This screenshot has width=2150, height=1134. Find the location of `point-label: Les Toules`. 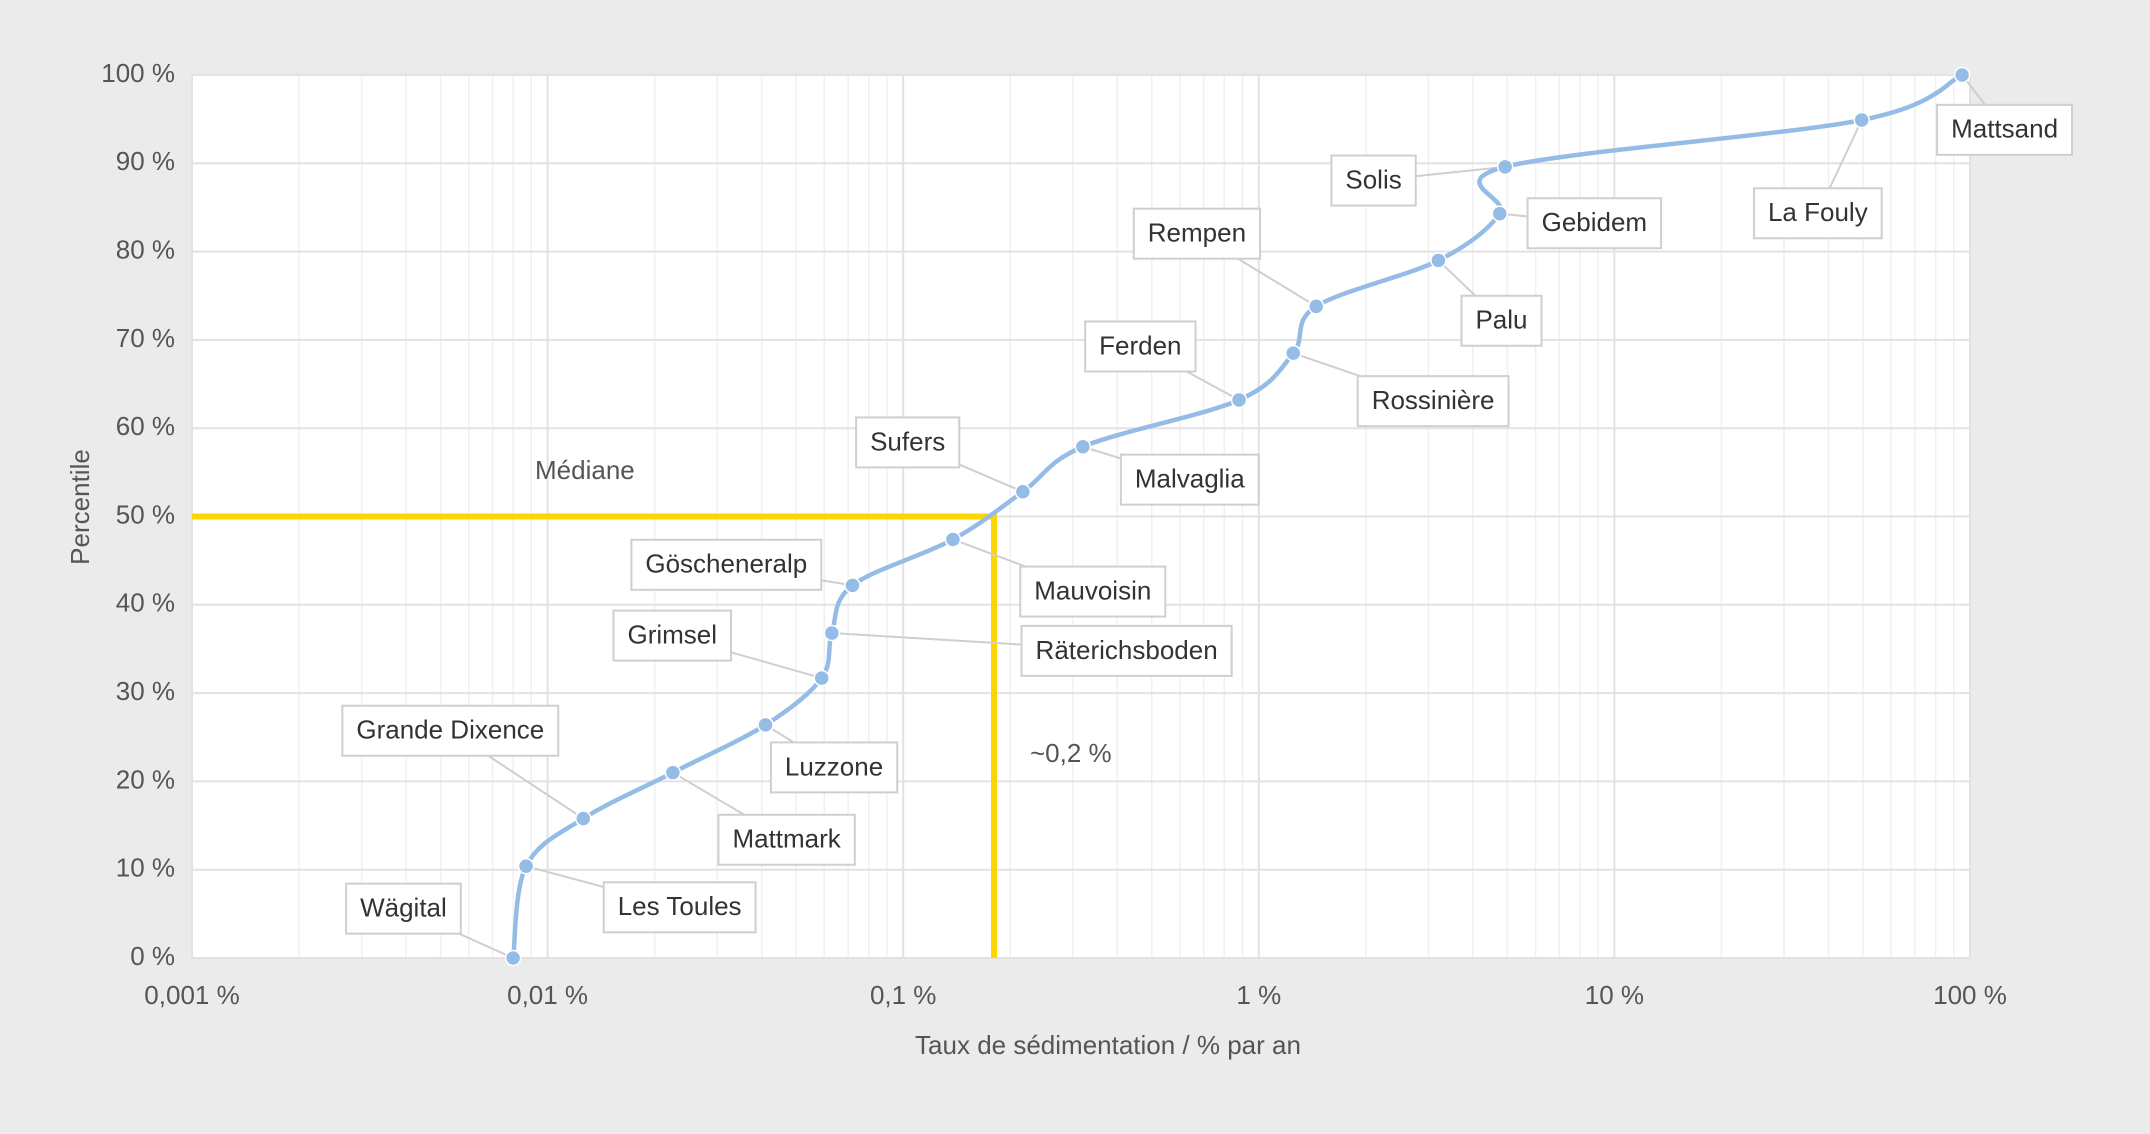

point-label: Les Toules is located at coordinates (680, 906).